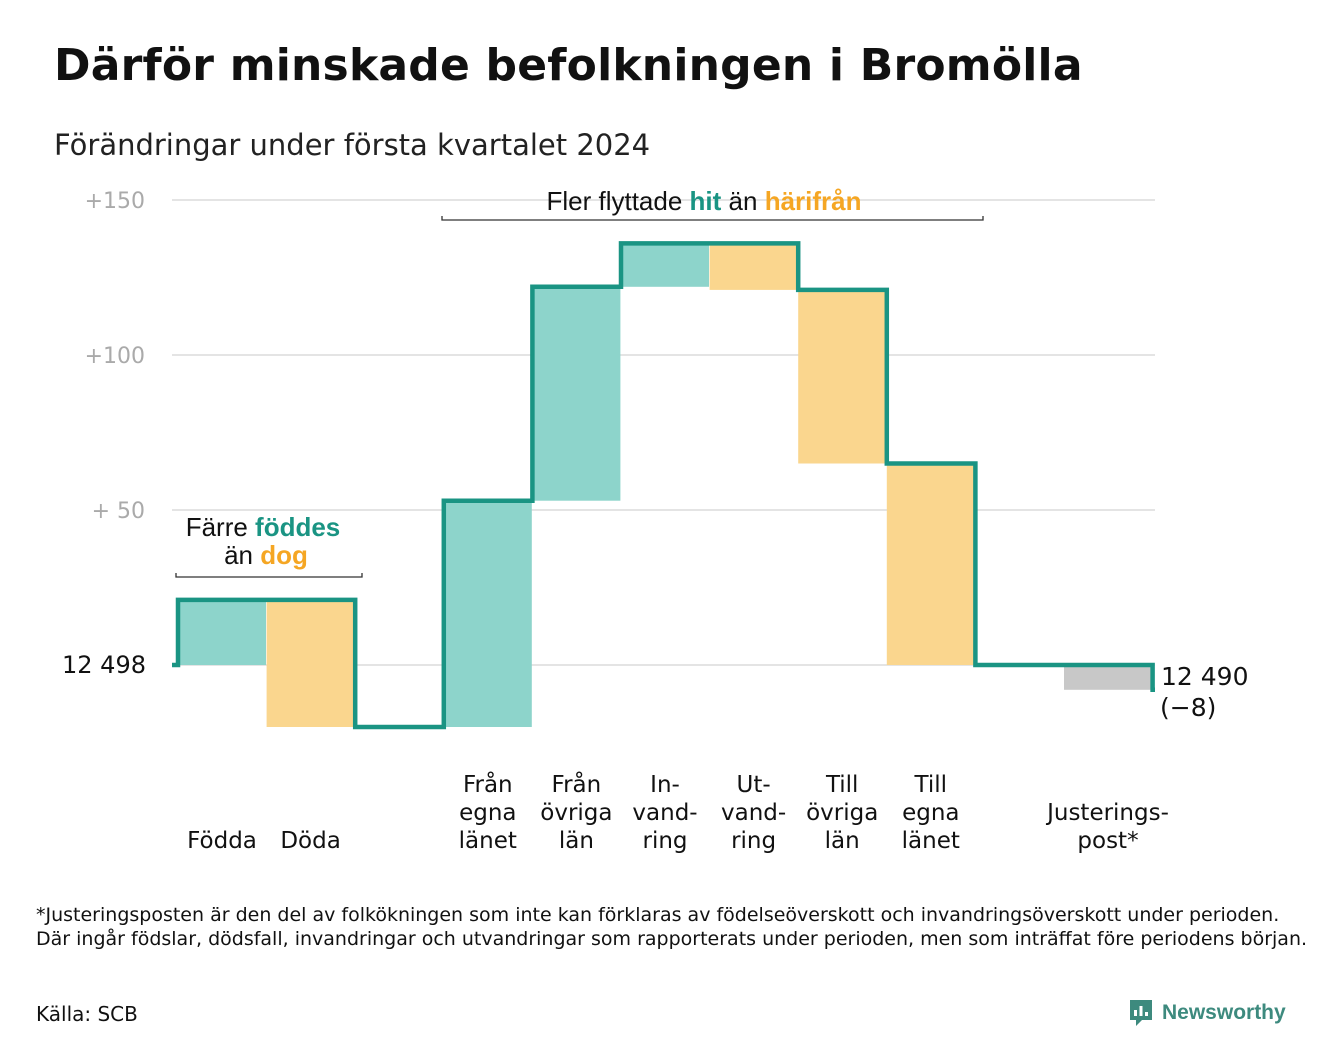 The image size is (1340, 1060). I want to click on y-tick-label: +100, so click(115, 356).